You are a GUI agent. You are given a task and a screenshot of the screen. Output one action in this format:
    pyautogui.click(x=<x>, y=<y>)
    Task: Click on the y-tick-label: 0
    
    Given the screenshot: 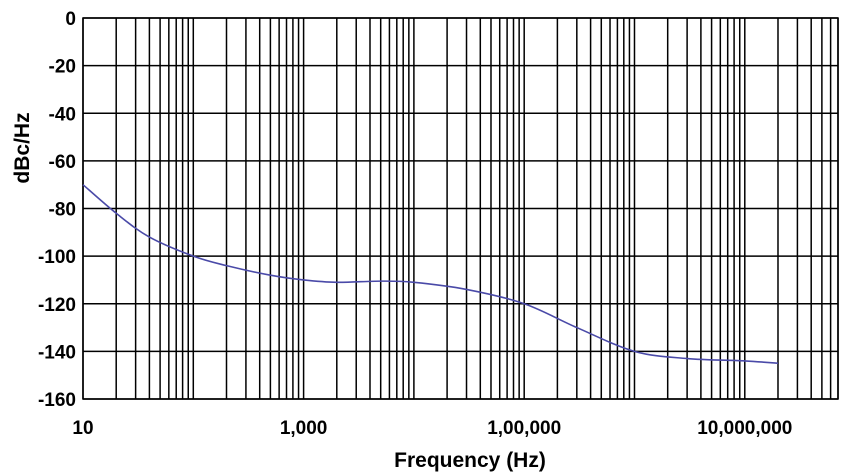 What is the action you would take?
    pyautogui.click(x=70, y=19)
    